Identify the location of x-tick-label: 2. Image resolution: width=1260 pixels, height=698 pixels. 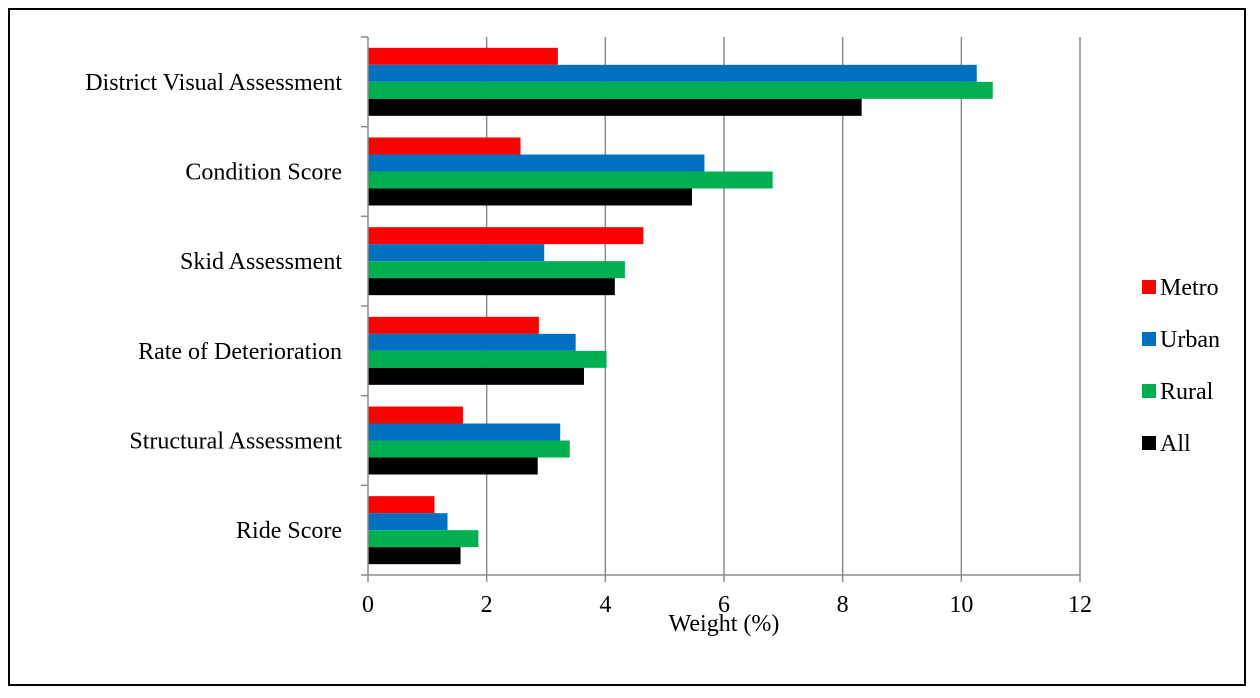
(487, 605).